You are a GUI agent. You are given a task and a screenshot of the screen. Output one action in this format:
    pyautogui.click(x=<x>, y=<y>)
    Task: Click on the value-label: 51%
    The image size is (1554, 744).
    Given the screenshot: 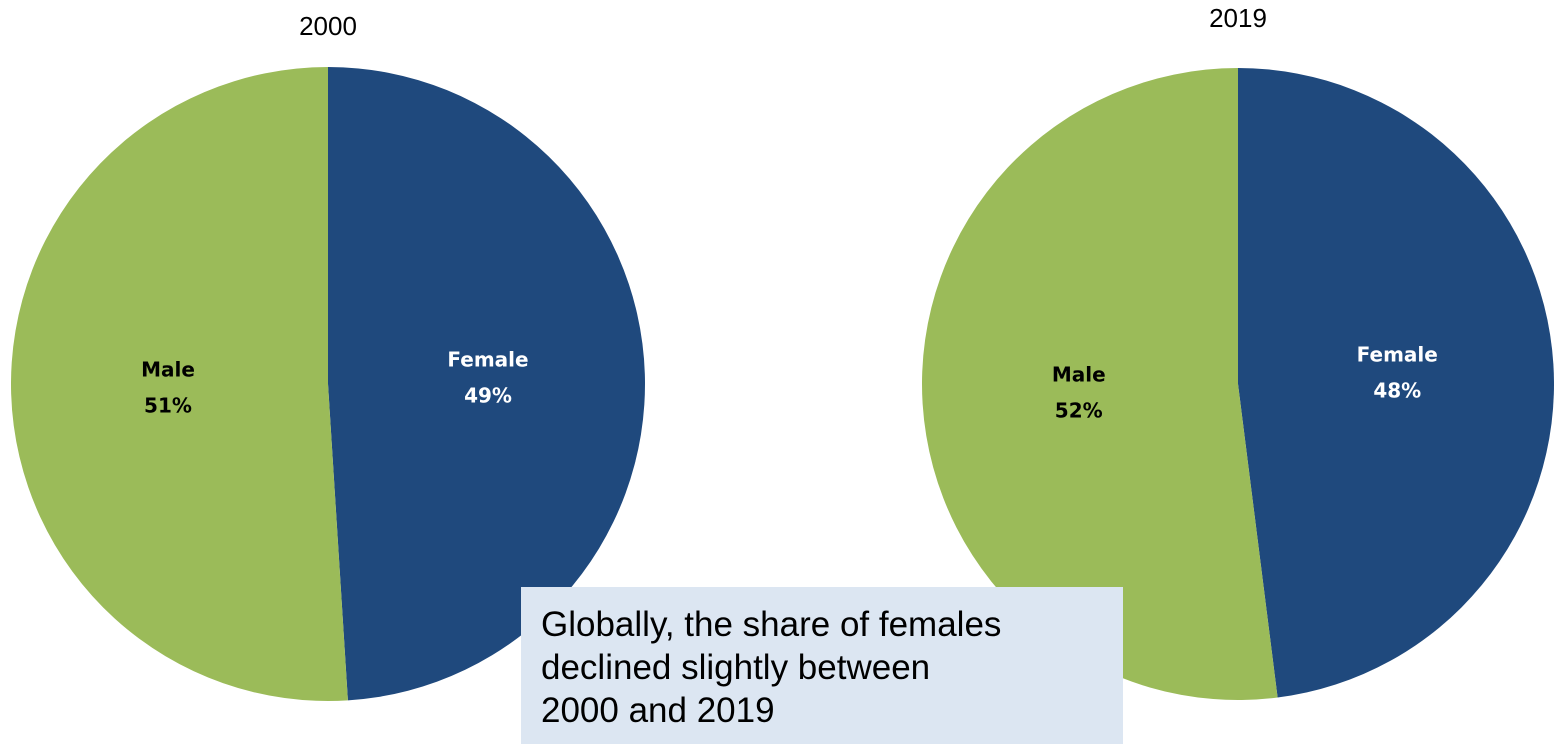 What is the action you would take?
    pyautogui.click(x=168, y=406)
    